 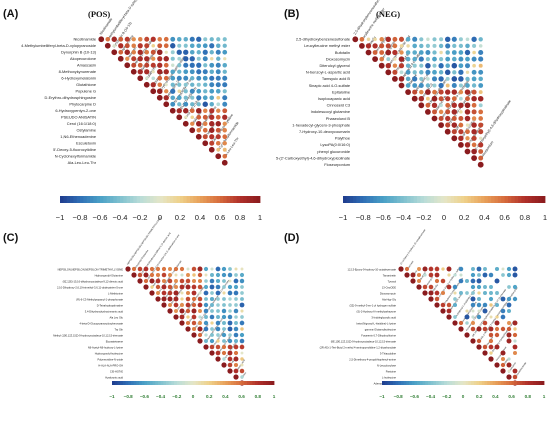 I want to click on panel-c-letter: (C), so click(x=11, y=238).